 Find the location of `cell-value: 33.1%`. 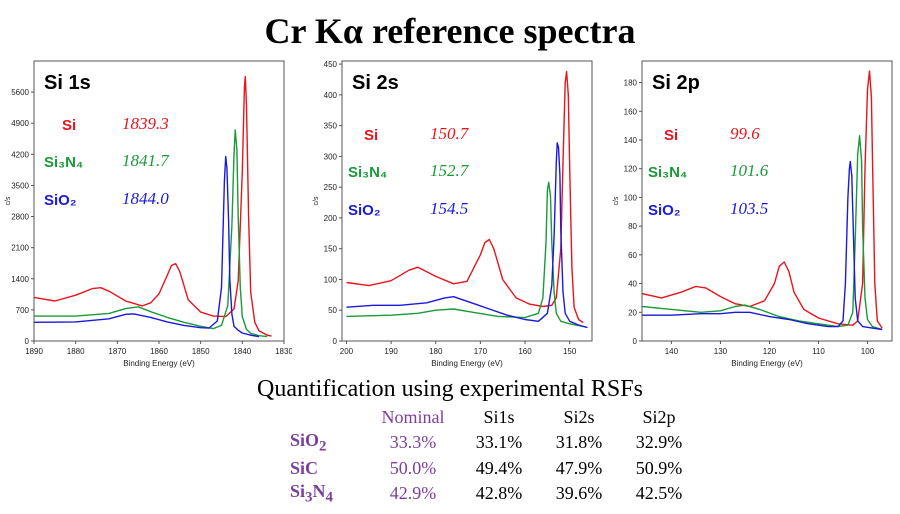

cell-value: 33.1% is located at coordinates (499, 442).